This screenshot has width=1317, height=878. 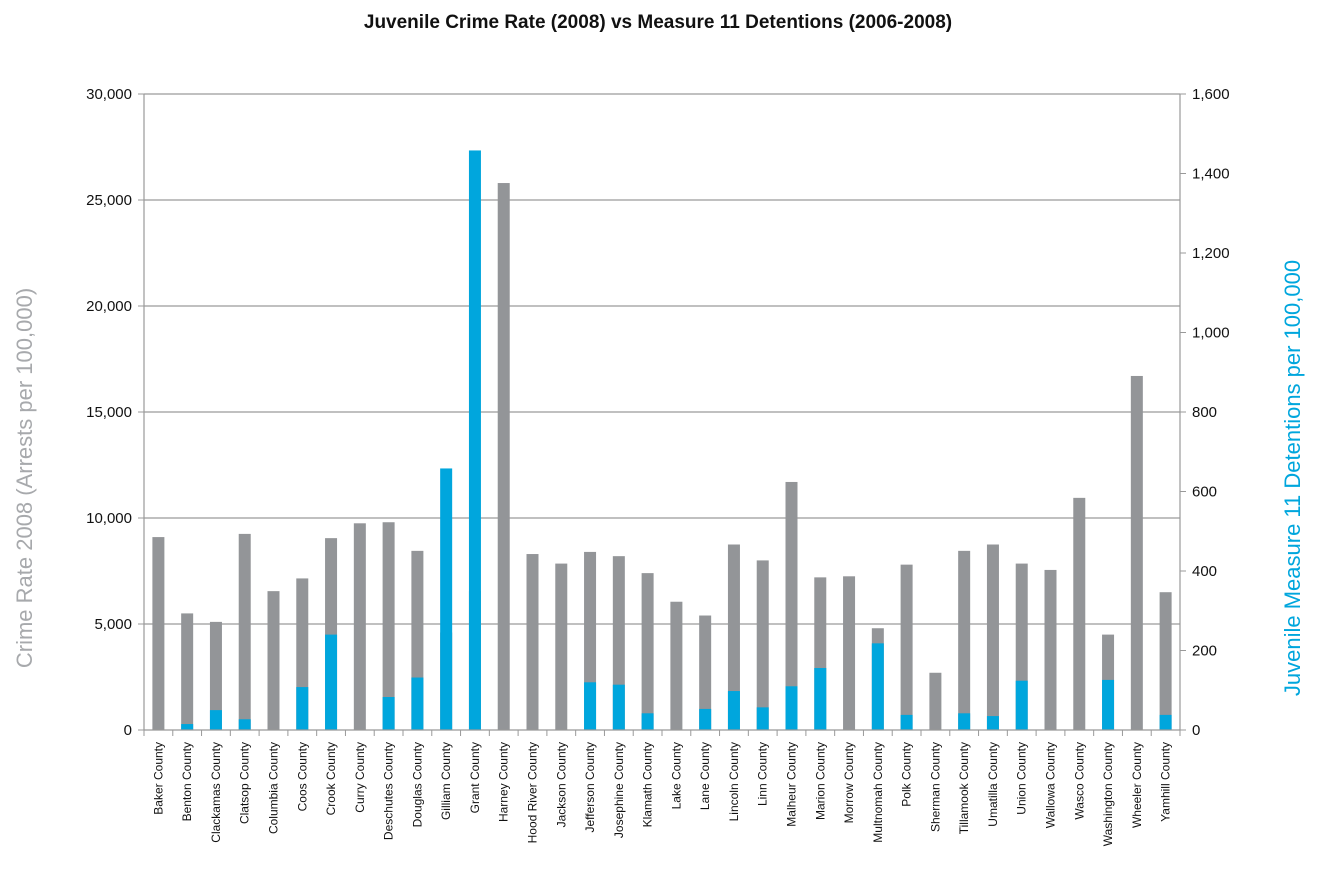 What do you see at coordinates (1204, 651) in the screenshot?
I see `right-tick-label: 200` at bounding box center [1204, 651].